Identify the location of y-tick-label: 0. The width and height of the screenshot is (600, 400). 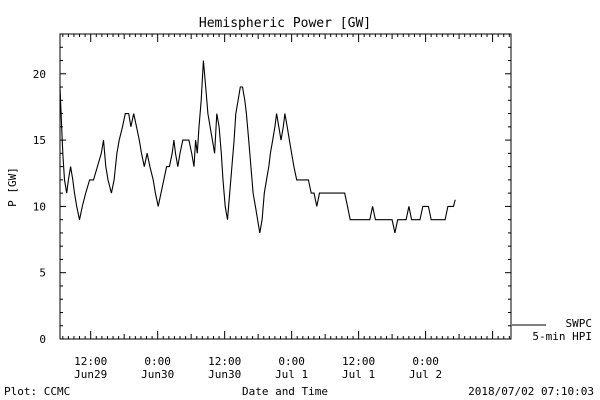
(42, 339).